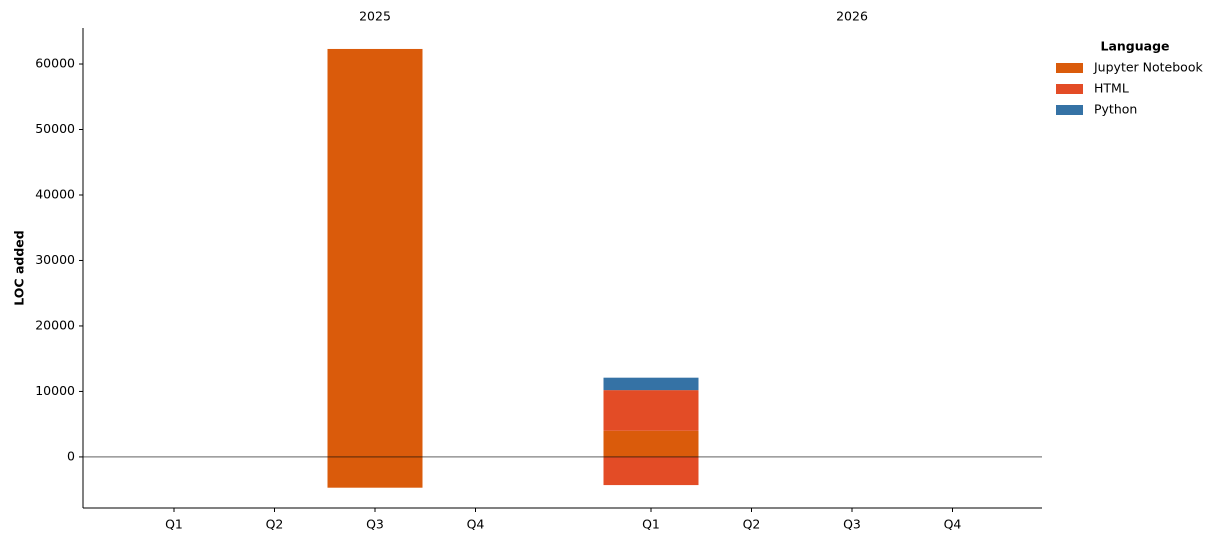 This screenshot has height=542, width=1230. Describe the element at coordinates (1111, 88) in the screenshot. I see `legend-label: HTML` at that location.